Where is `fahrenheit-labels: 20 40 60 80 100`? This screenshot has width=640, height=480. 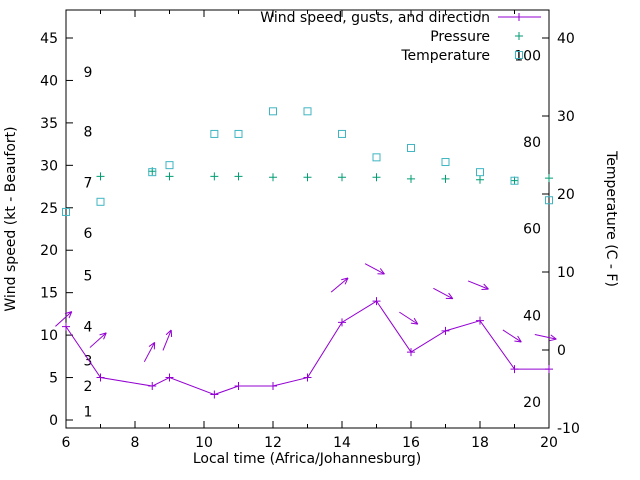
fahrenheit-labels: 20 40 60 80 100 is located at coordinates (527, 229).